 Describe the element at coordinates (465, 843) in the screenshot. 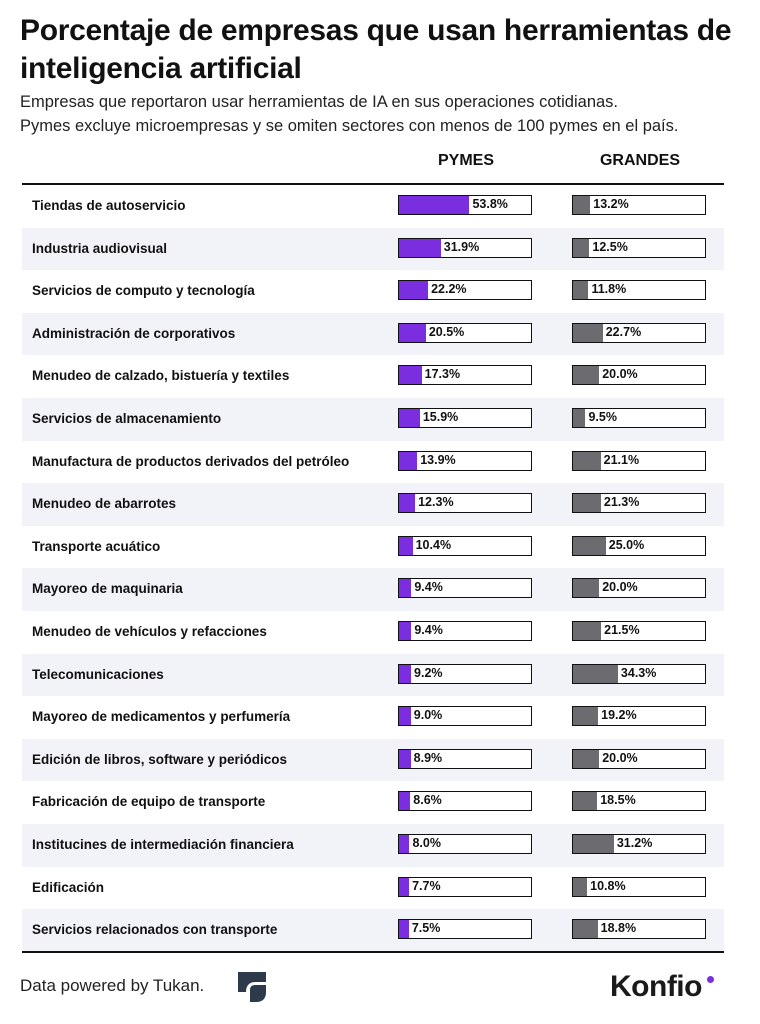

I see `pymes-bar-track: 8.0%` at that location.